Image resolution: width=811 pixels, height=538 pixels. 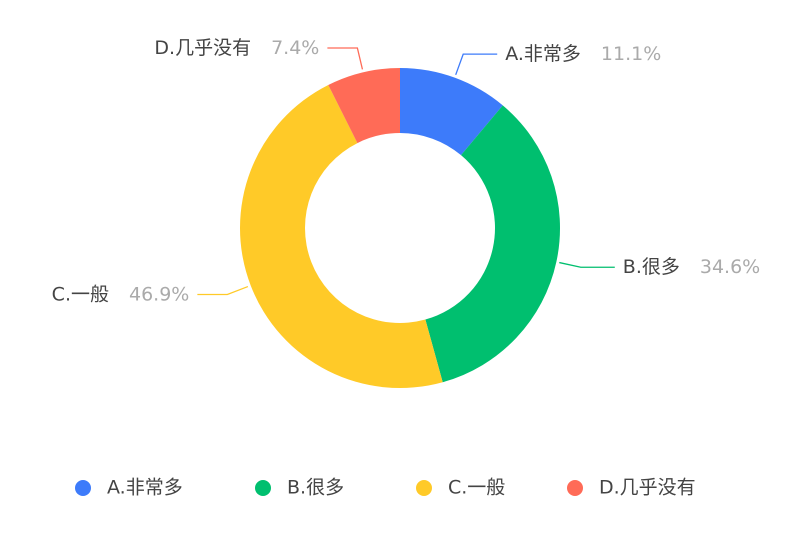 What do you see at coordinates (647, 488) in the screenshot?
I see `legend-label: D.几乎没有` at bounding box center [647, 488].